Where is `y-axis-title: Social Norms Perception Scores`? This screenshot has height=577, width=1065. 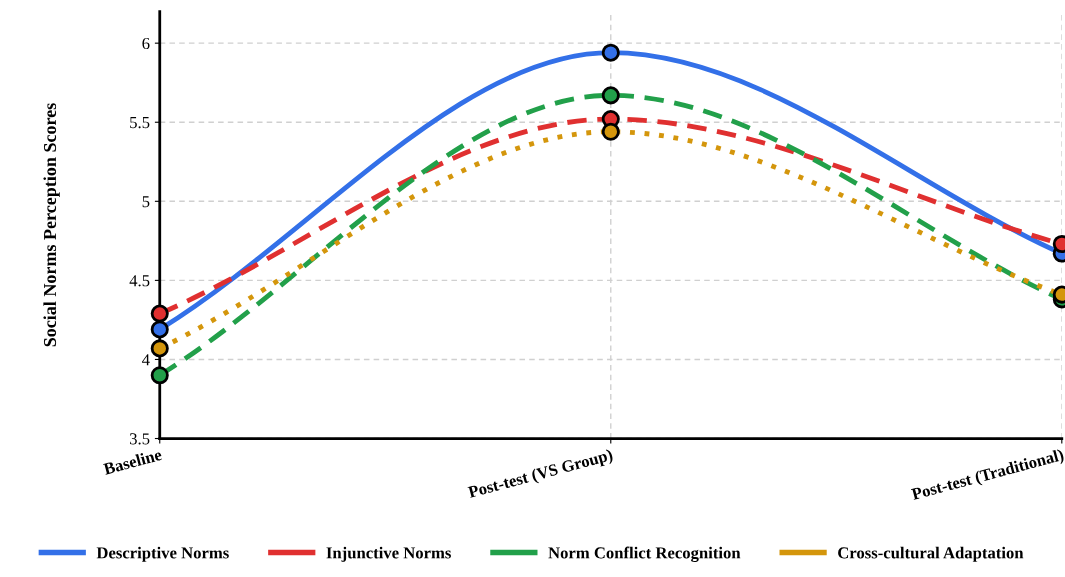 y-axis-title: Social Norms Perception Scores is located at coordinates (51, 225).